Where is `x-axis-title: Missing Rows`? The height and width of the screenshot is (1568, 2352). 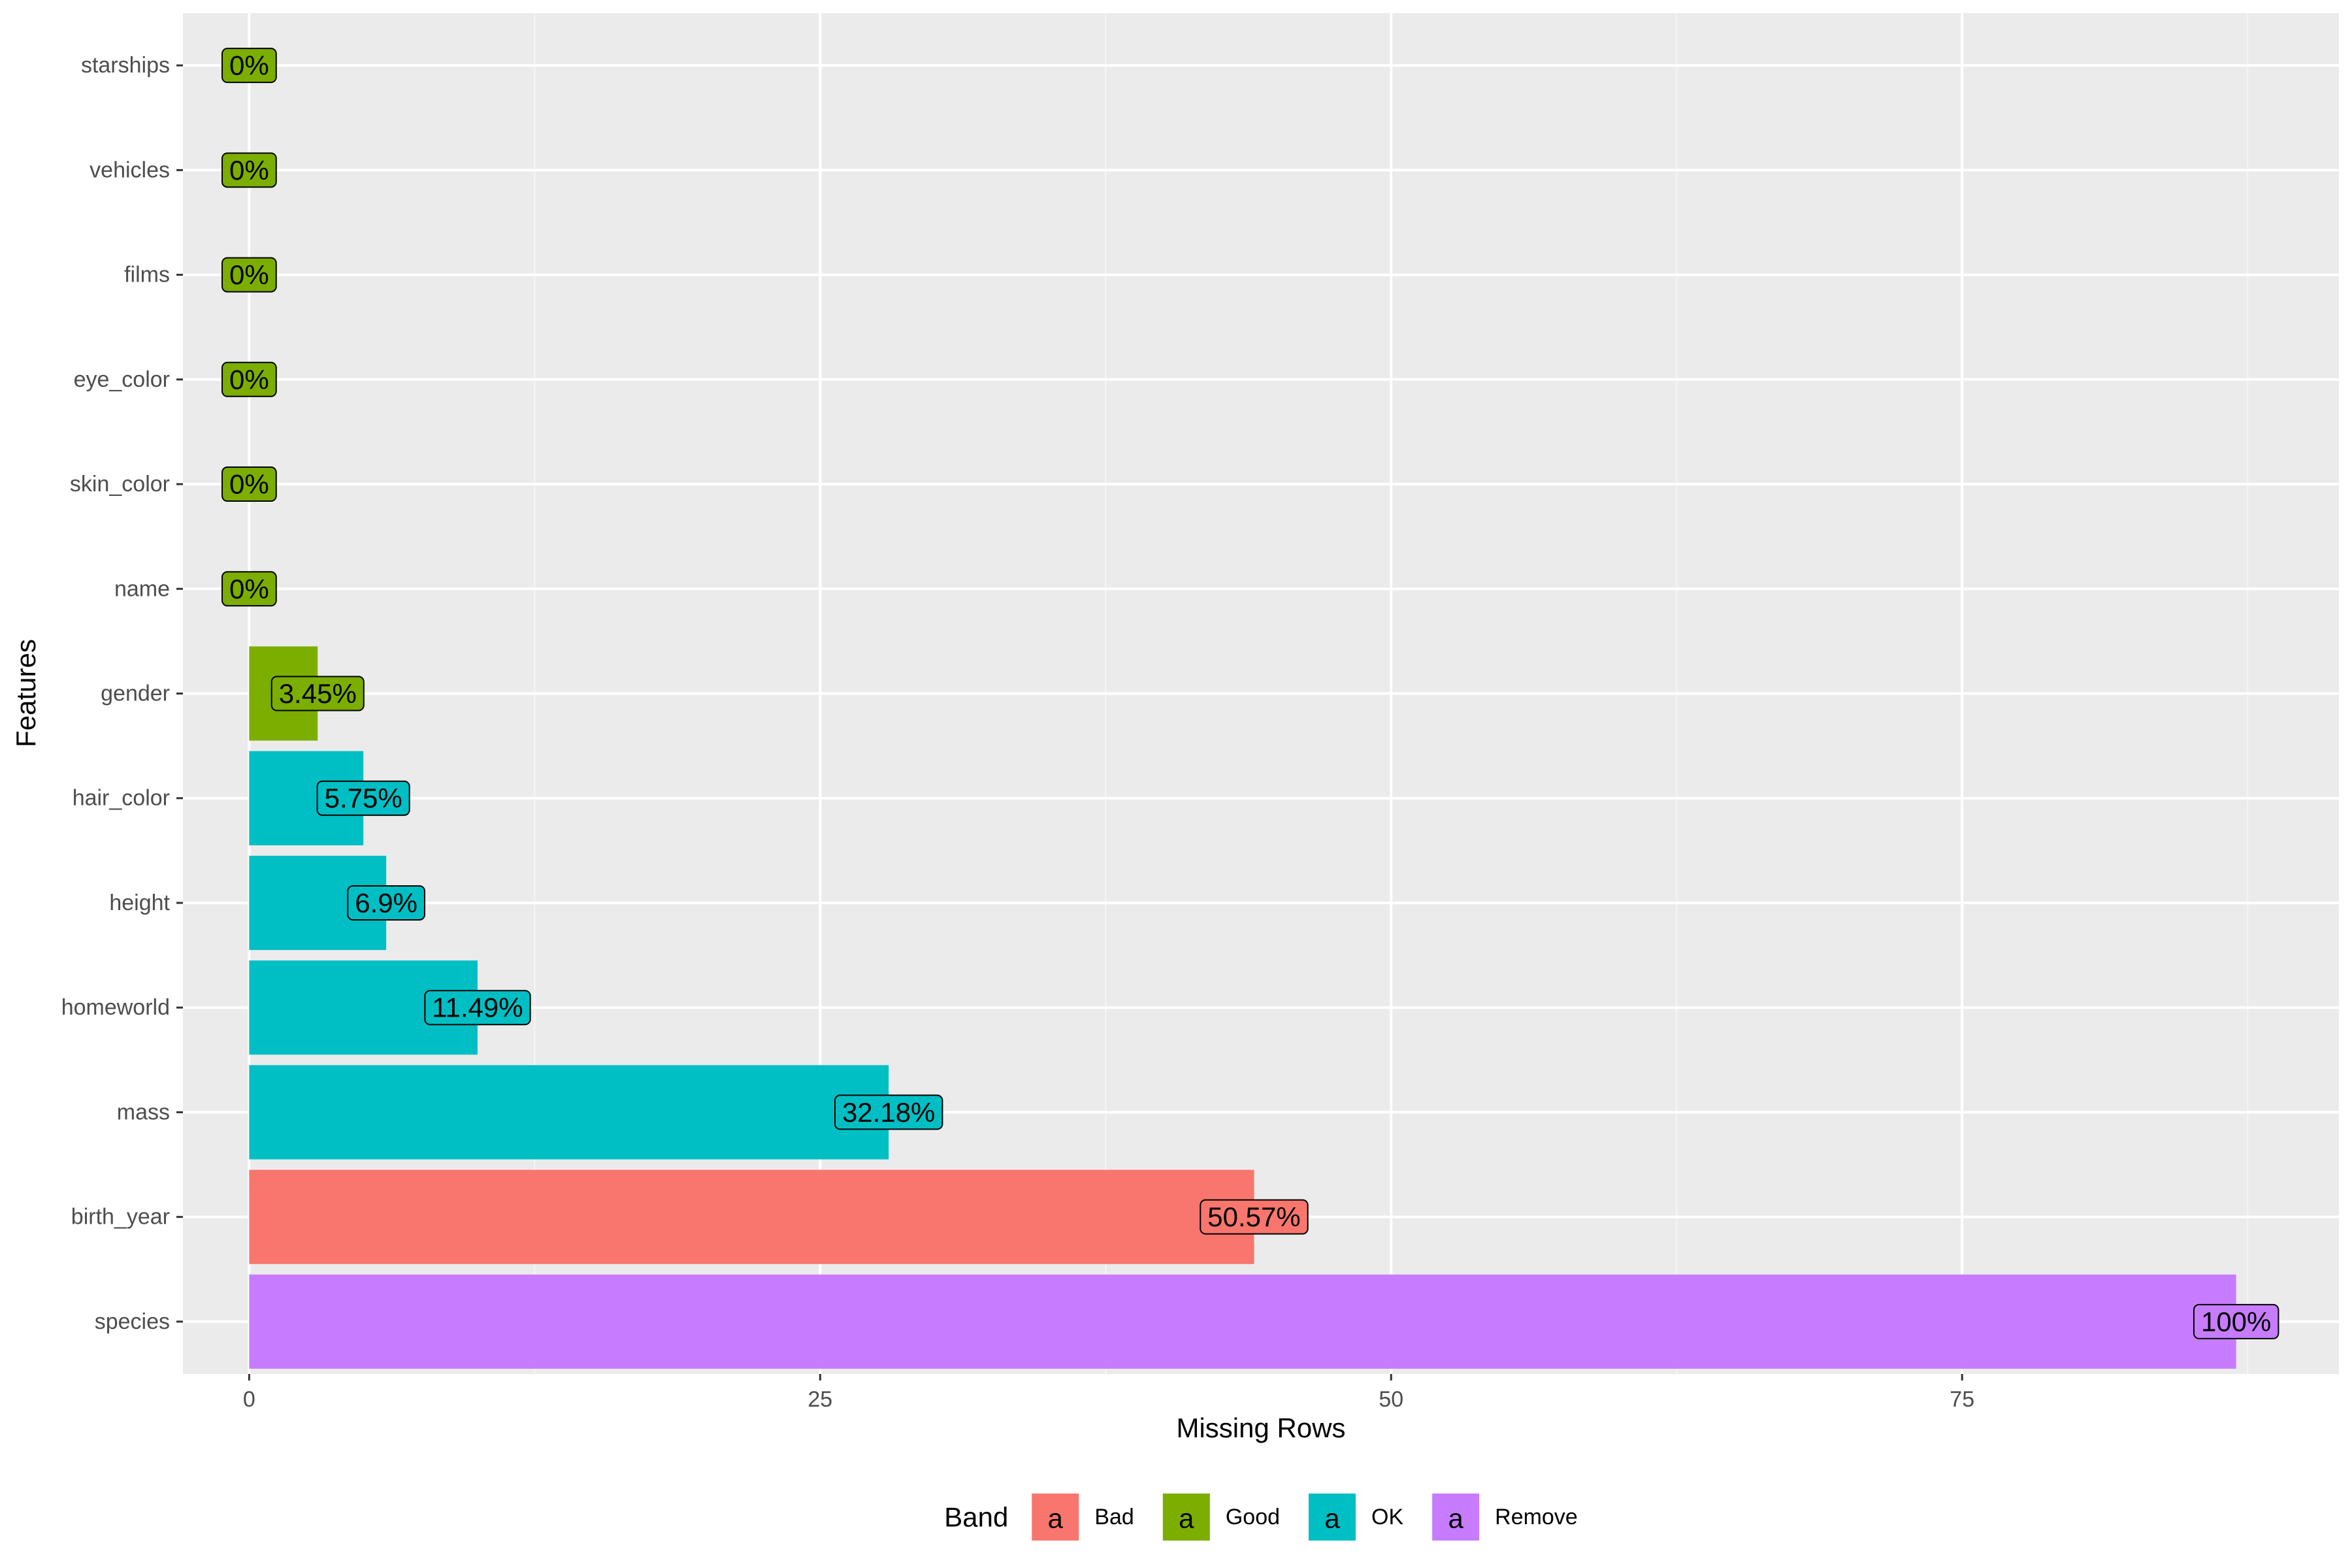 x-axis-title: Missing Rows is located at coordinates (1260, 1428).